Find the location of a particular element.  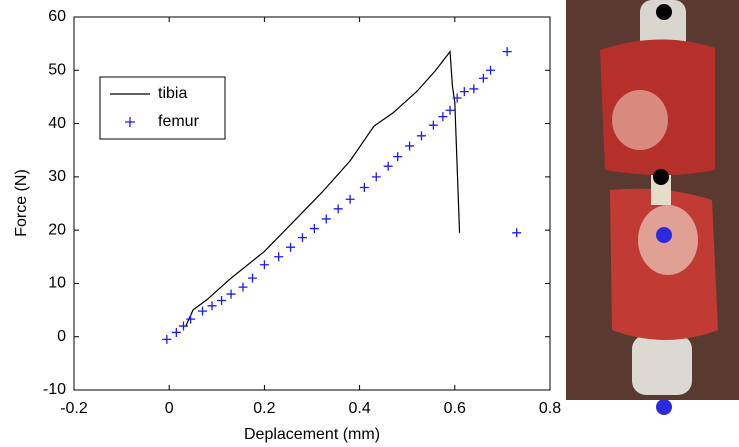

y-tick-label: 0 is located at coordinates (61, 336).